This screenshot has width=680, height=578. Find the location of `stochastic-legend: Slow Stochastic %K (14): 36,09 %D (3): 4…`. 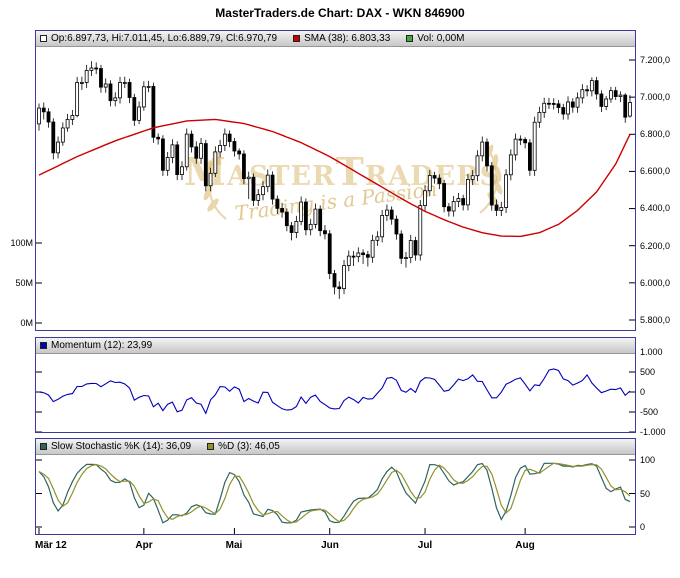

stochastic-legend: Slow Stochastic %K (14): 36,09 %D (3): 4… is located at coordinates (335, 447).